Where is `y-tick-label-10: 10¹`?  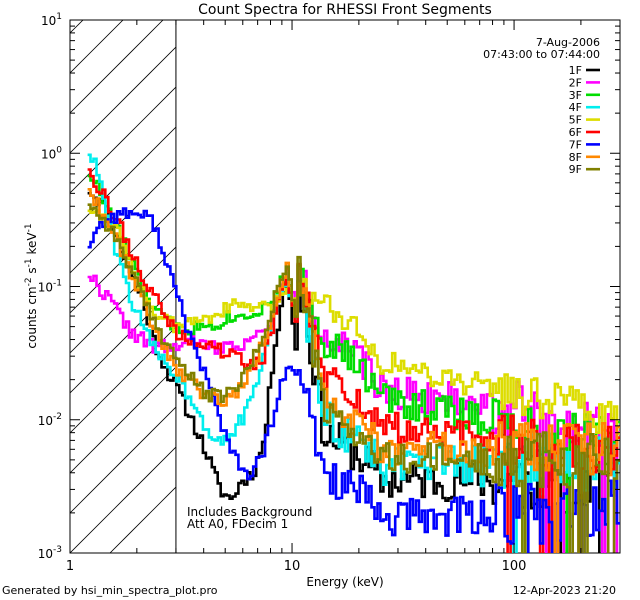
y-tick-label-10: 10¹ is located at coordinates (51, 20).